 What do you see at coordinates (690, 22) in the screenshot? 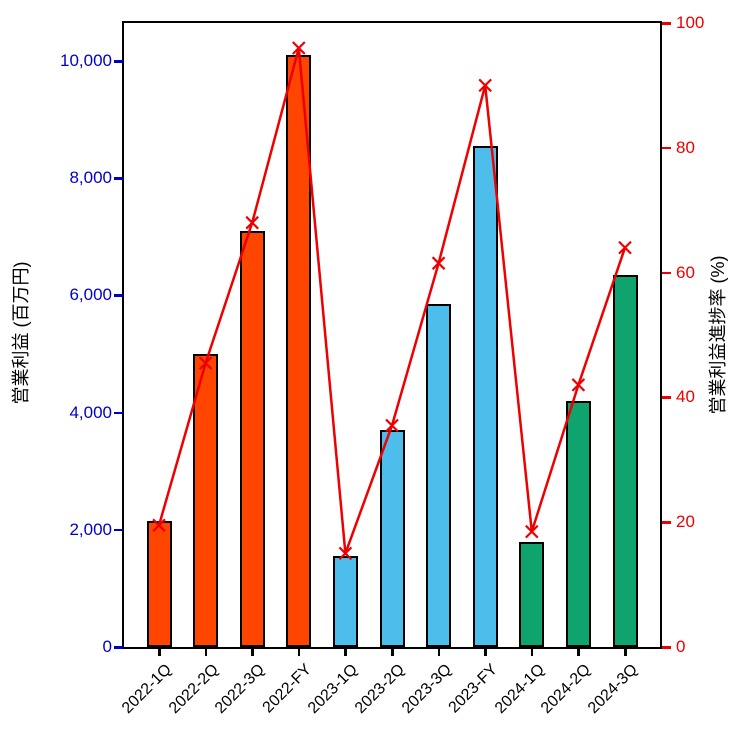
I see `right-tick-label-100: 100` at bounding box center [690, 22].